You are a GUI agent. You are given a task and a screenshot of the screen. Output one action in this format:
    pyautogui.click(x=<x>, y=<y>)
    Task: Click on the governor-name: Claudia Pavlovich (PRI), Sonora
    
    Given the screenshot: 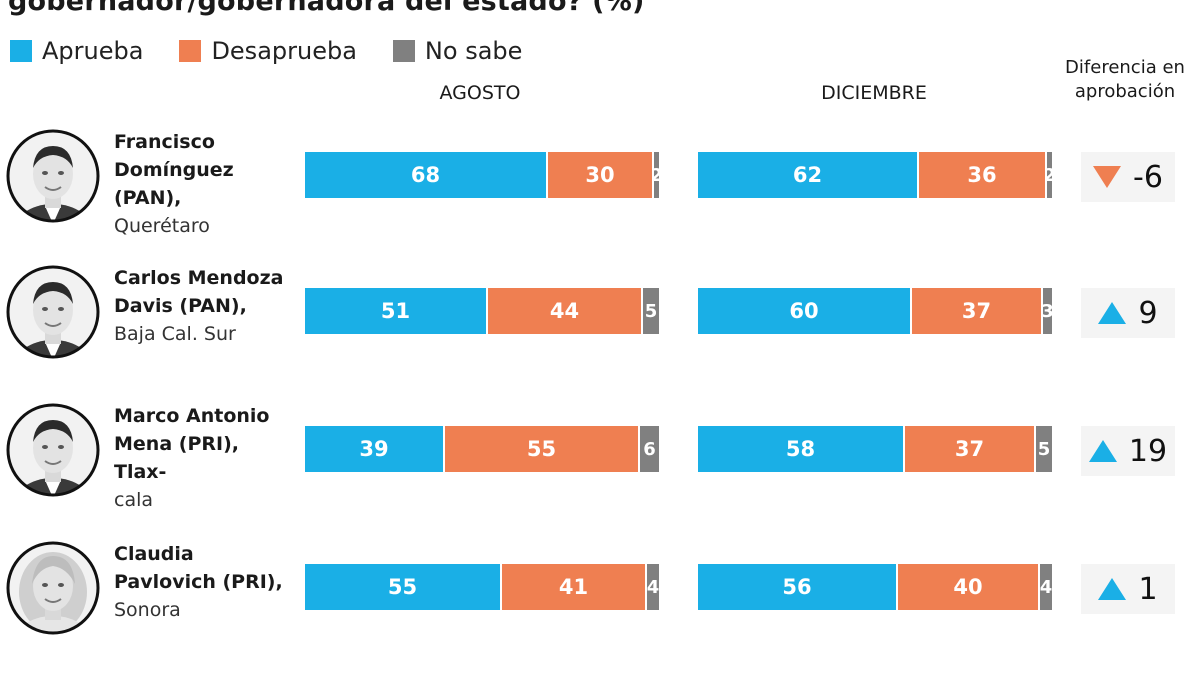 What is the action you would take?
    pyautogui.click(x=204, y=582)
    